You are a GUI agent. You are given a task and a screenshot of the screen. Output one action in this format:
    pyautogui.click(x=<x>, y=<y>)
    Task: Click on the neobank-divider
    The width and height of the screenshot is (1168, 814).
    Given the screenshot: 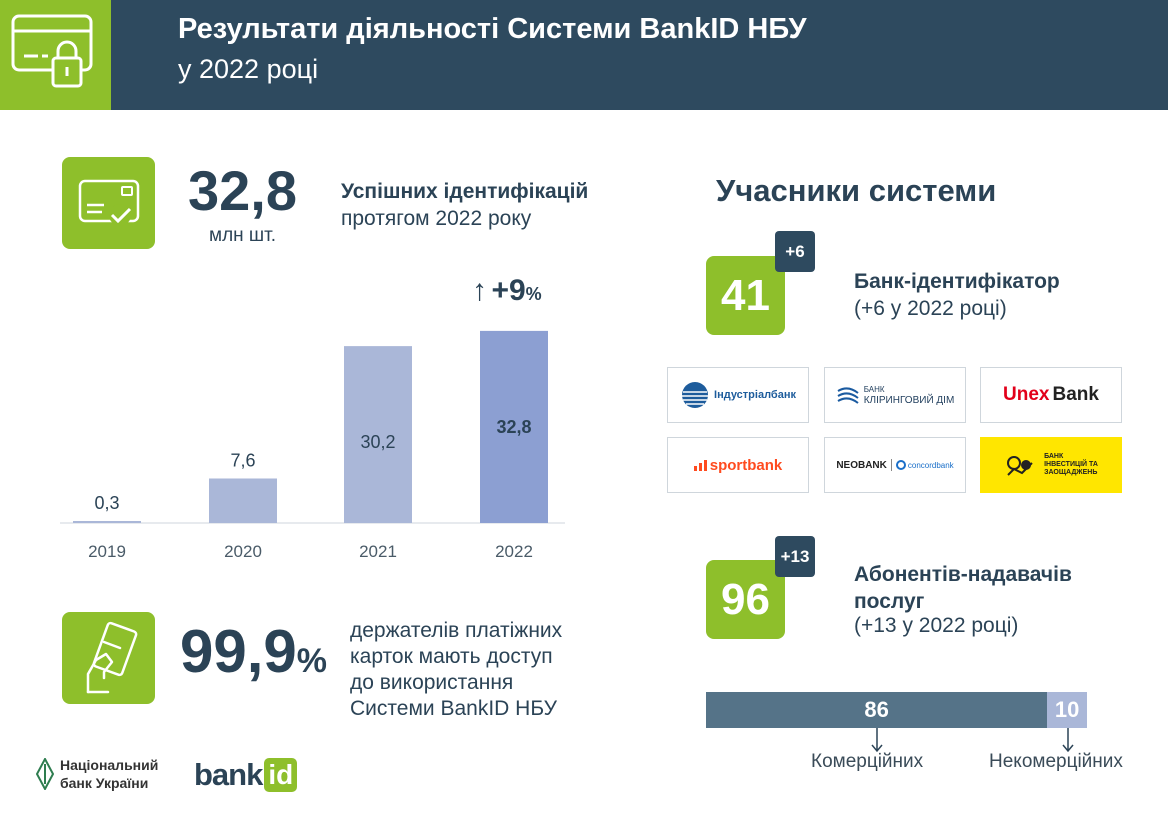 What is the action you would take?
    pyautogui.click(x=891, y=465)
    